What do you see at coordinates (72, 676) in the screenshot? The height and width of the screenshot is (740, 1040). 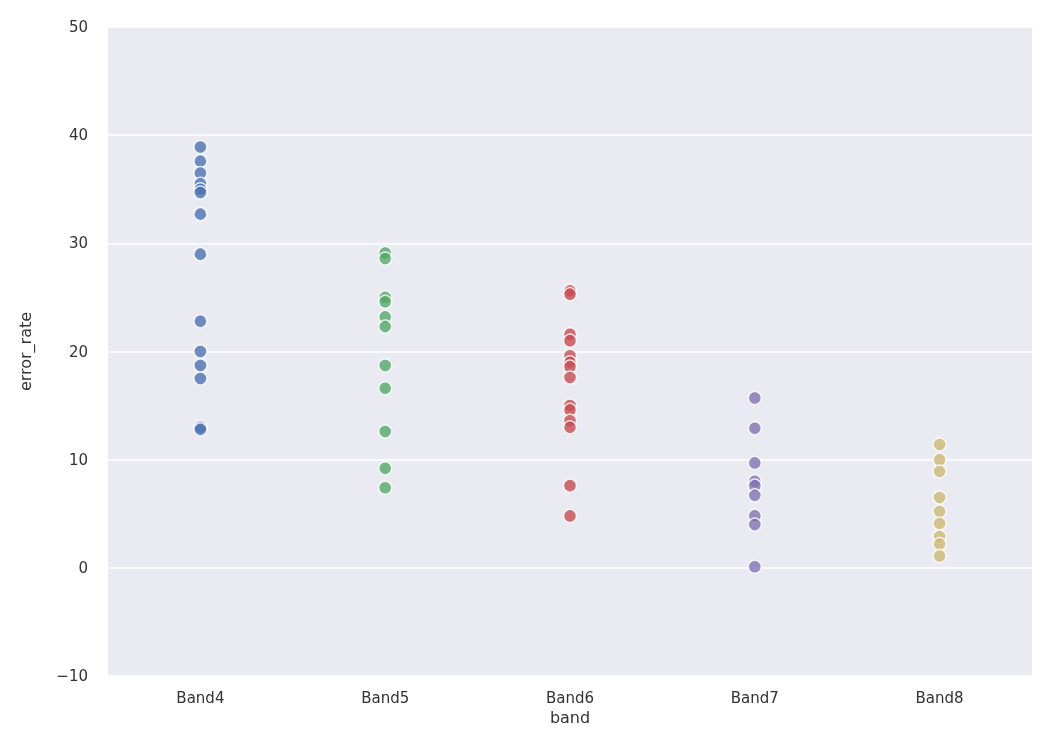 I see `y-tick-label: −10` at bounding box center [72, 676].